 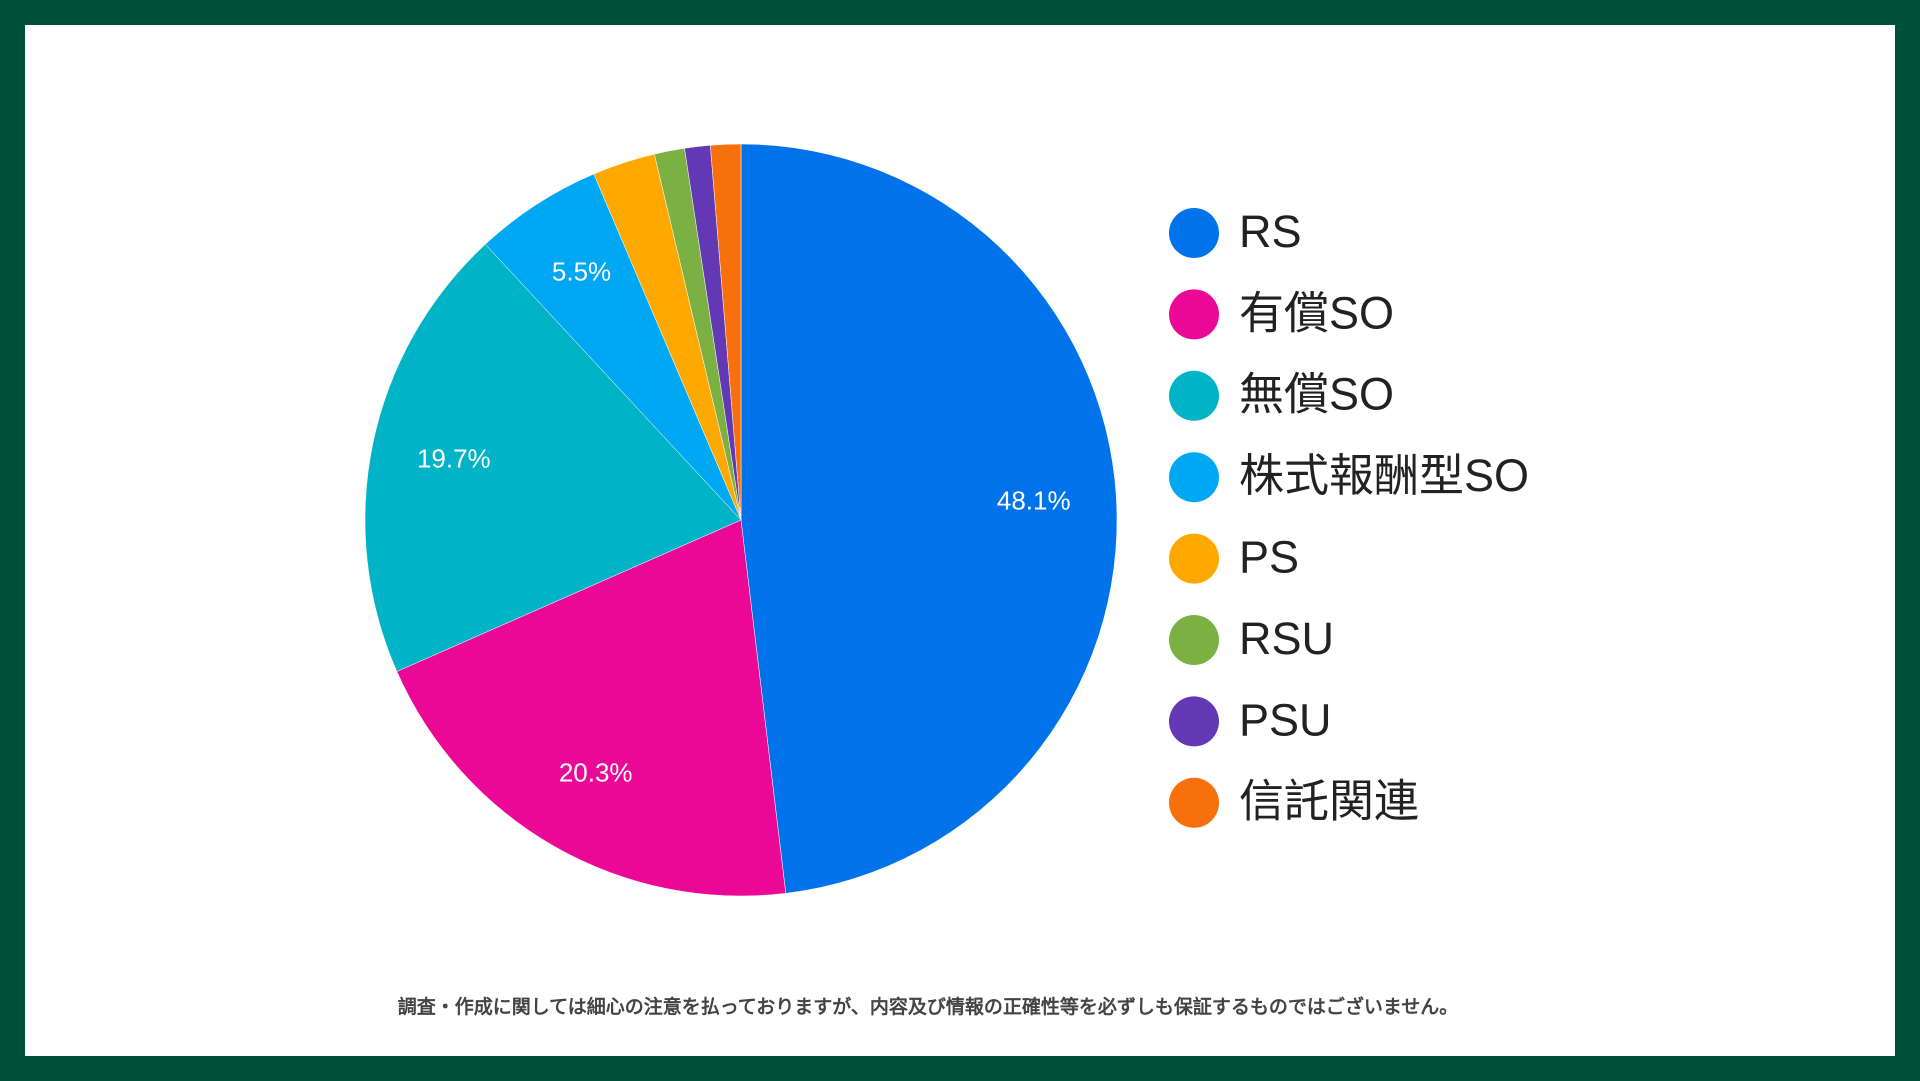 I want to click on legend-label: PS, so click(x=1269, y=556).